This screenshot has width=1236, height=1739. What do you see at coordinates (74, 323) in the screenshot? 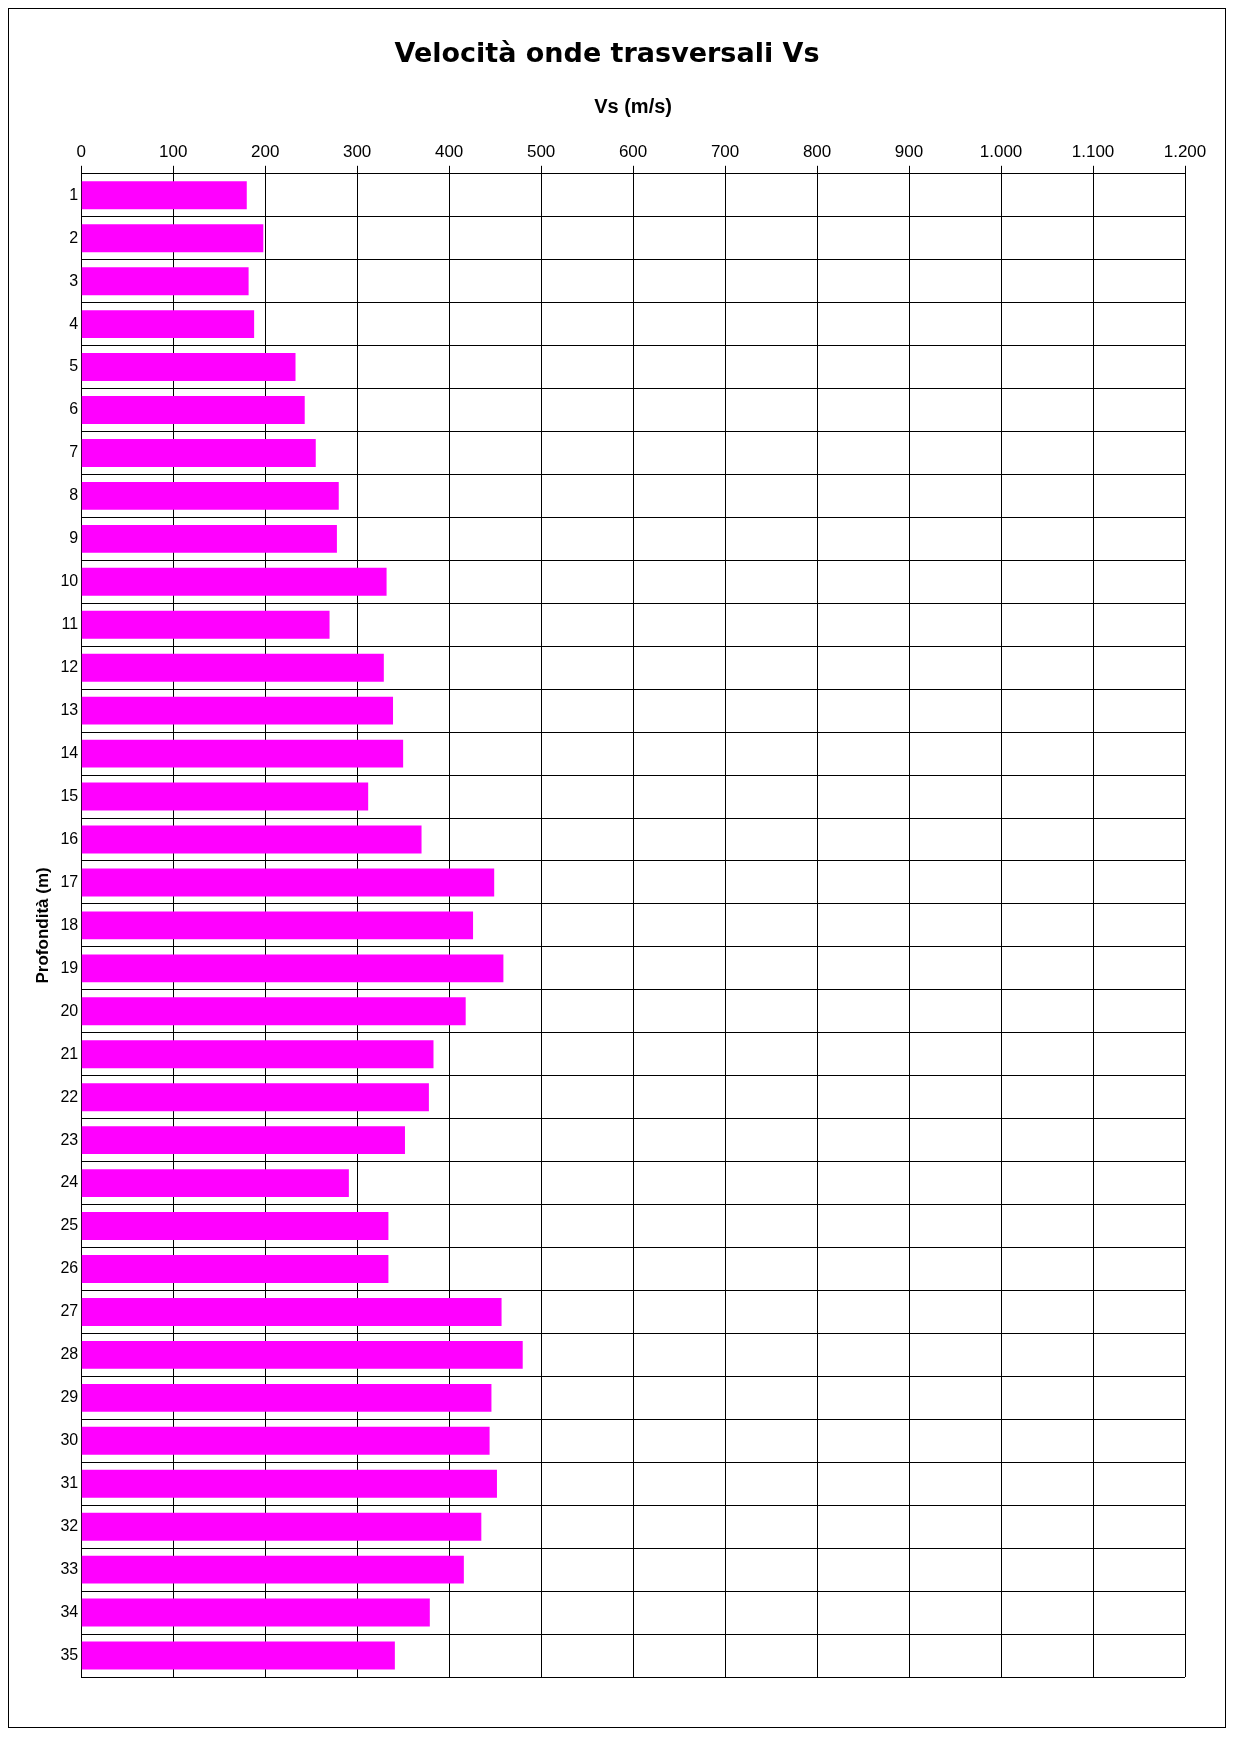
I see `y-tick-label: 4` at bounding box center [74, 323].